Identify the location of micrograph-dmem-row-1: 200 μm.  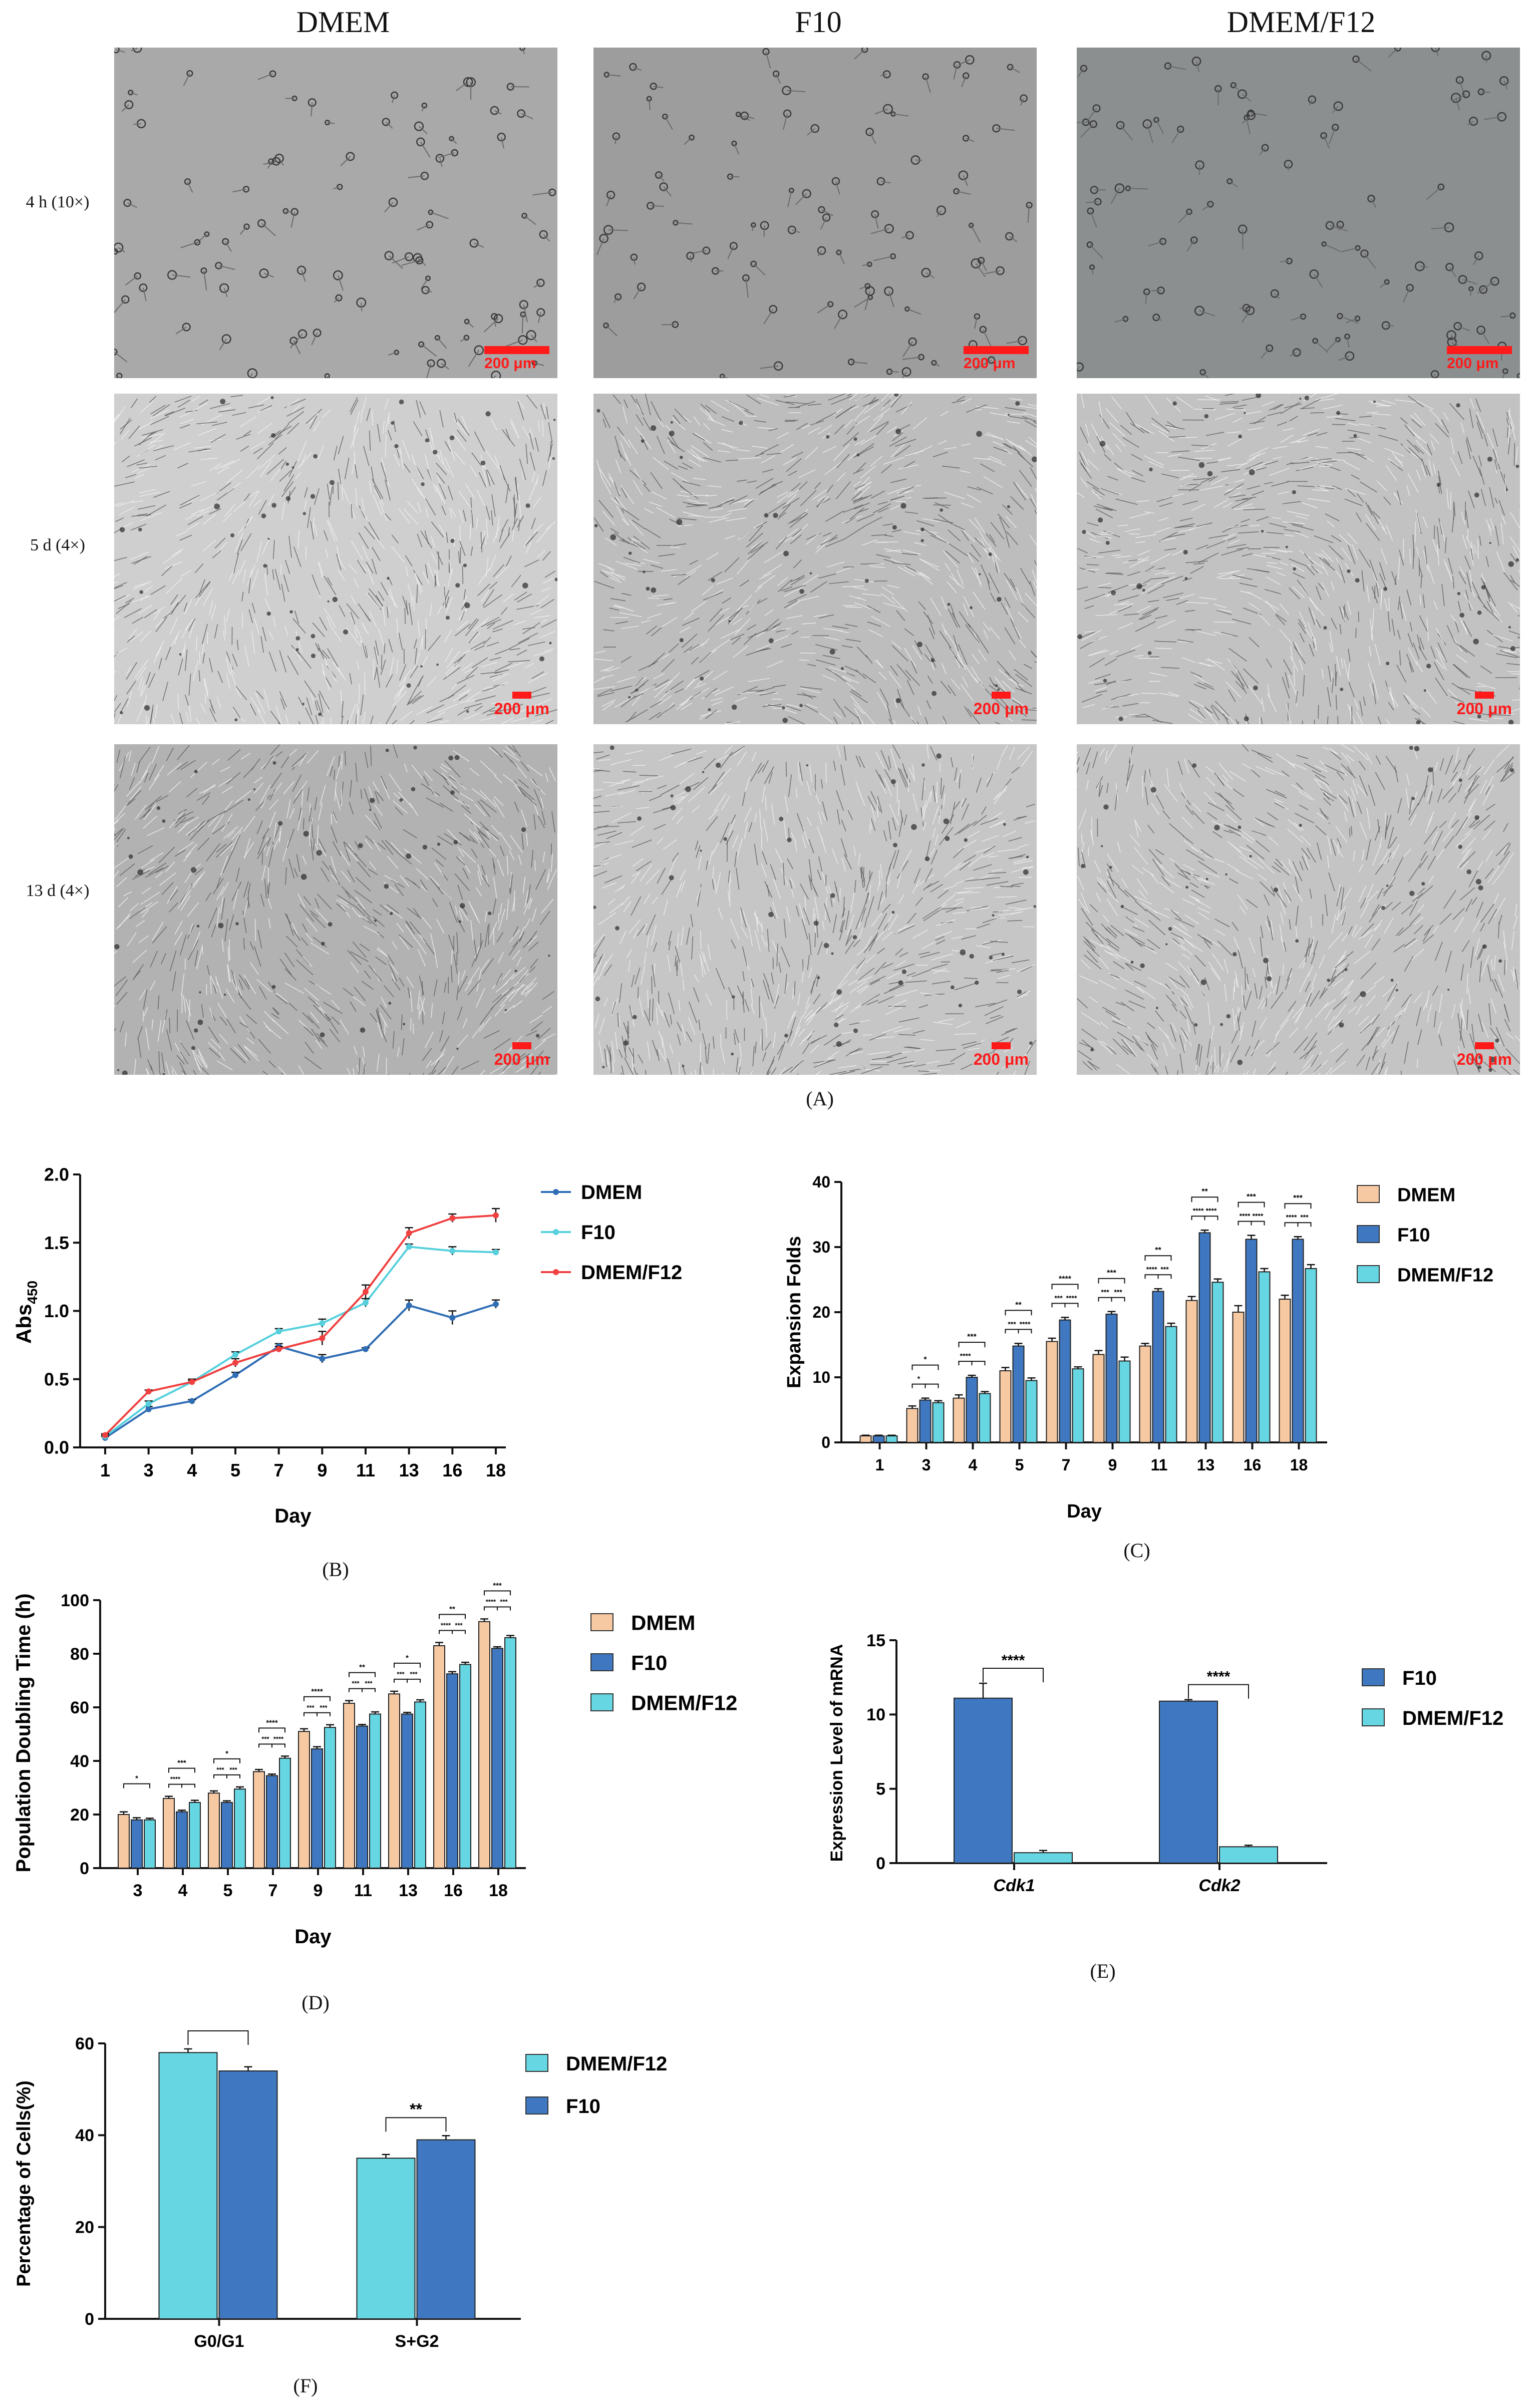
(336, 213).